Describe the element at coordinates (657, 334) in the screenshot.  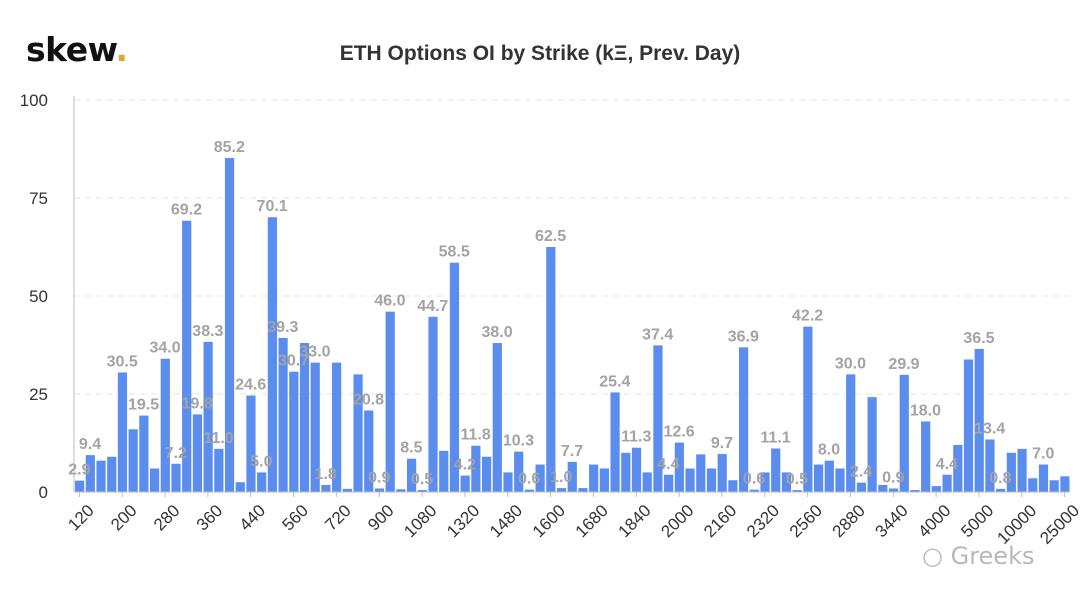
I see `data-label: 37.4` at that location.